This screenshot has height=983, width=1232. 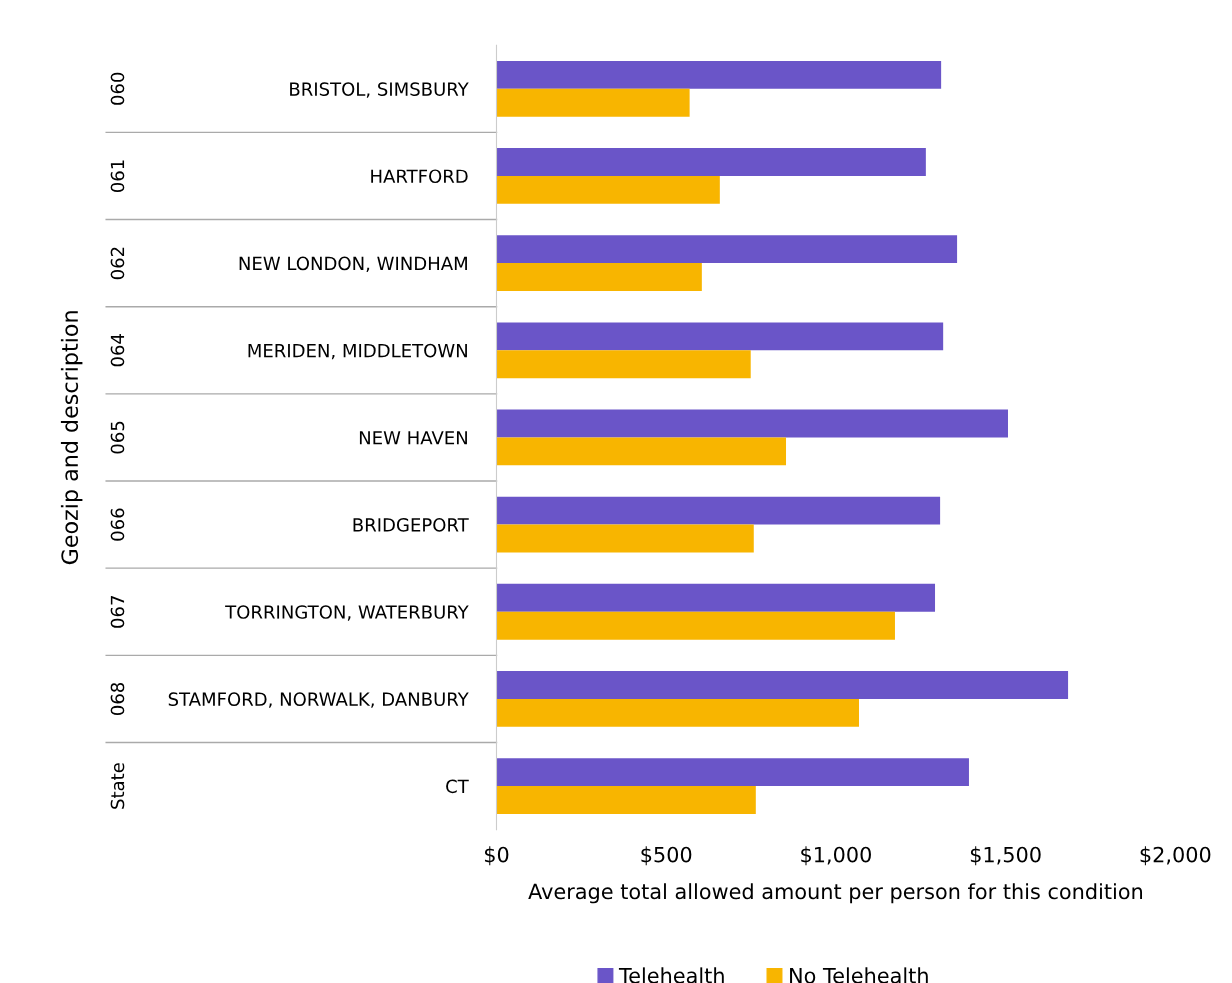 I want to click on text: 064, so click(x=117, y=350).